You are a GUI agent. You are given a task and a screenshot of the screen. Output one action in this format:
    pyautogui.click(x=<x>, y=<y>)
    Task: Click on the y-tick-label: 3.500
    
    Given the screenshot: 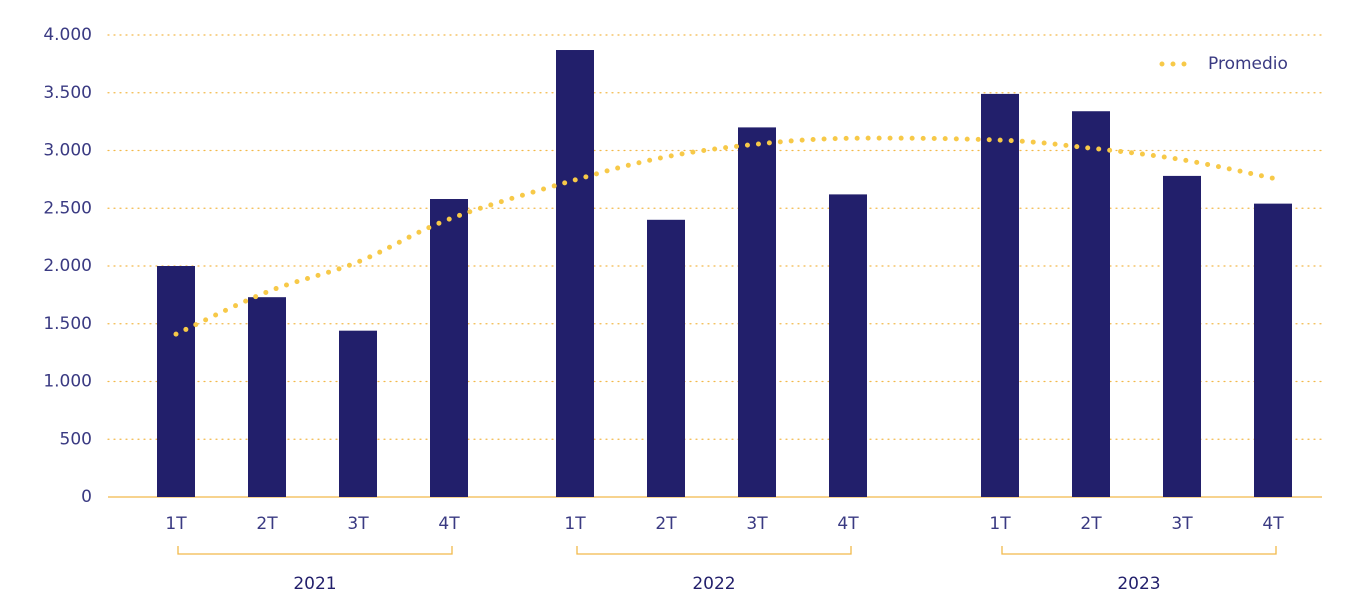 What is the action you would take?
    pyautogui.click(x=67, y=93)
    